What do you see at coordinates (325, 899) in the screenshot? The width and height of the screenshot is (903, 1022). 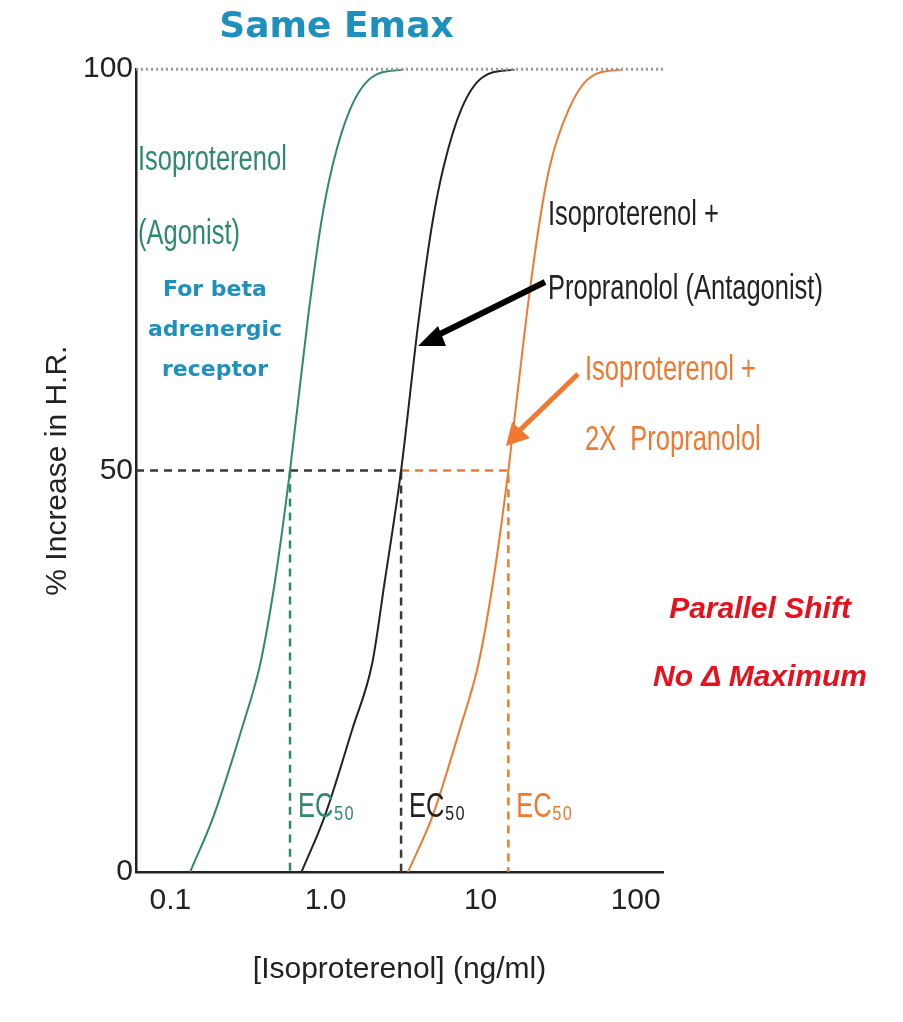 I see `x-tick-label: 1.0` at bounding box center [325, 899].